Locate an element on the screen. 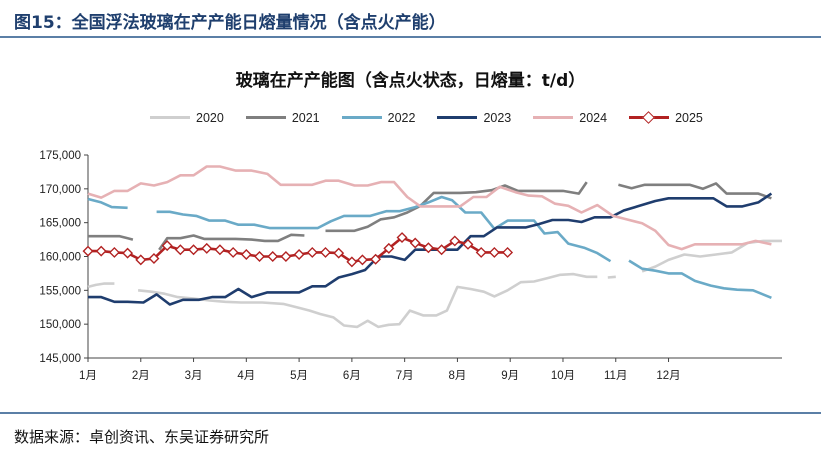 The height and width of the screenshot is (453, 821). y-tick-label: 150,000 is located at coordinates (60, 325).